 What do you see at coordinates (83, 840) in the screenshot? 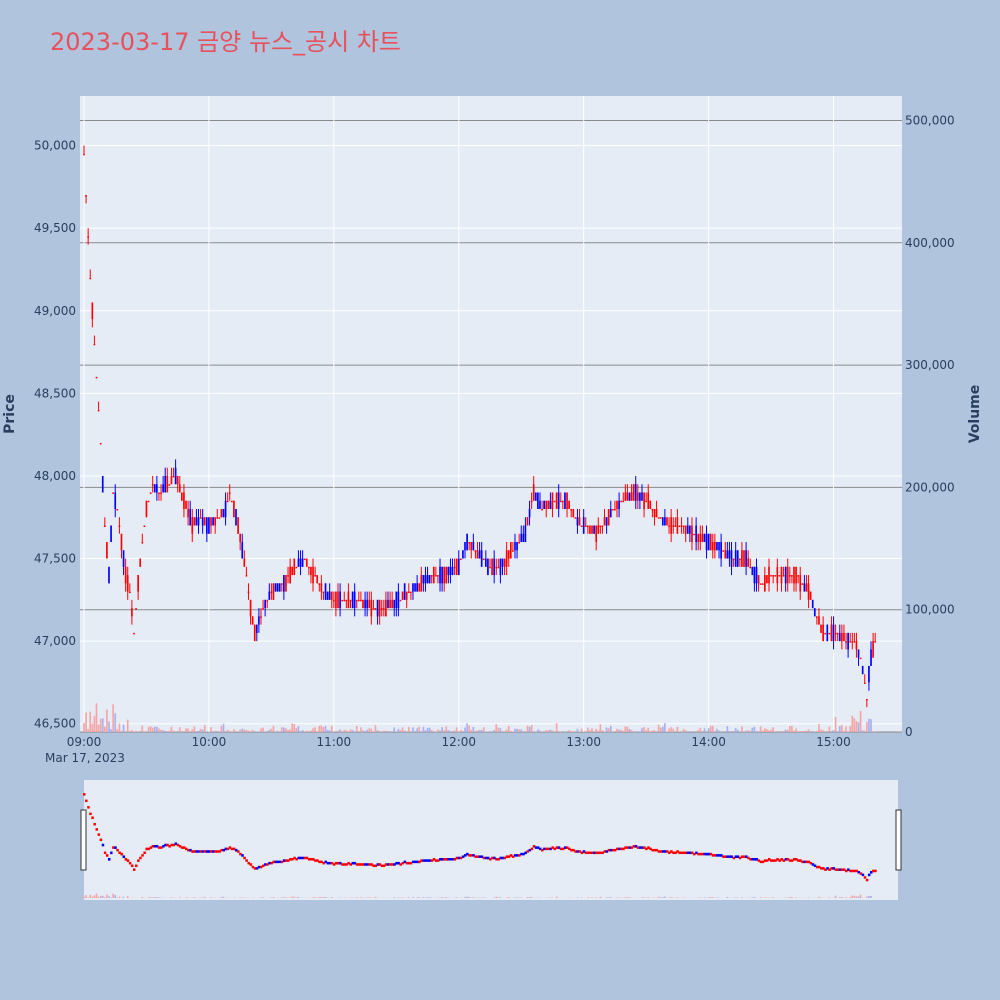
I see `range-slider-left-handle` at bounding box center [83, 840].